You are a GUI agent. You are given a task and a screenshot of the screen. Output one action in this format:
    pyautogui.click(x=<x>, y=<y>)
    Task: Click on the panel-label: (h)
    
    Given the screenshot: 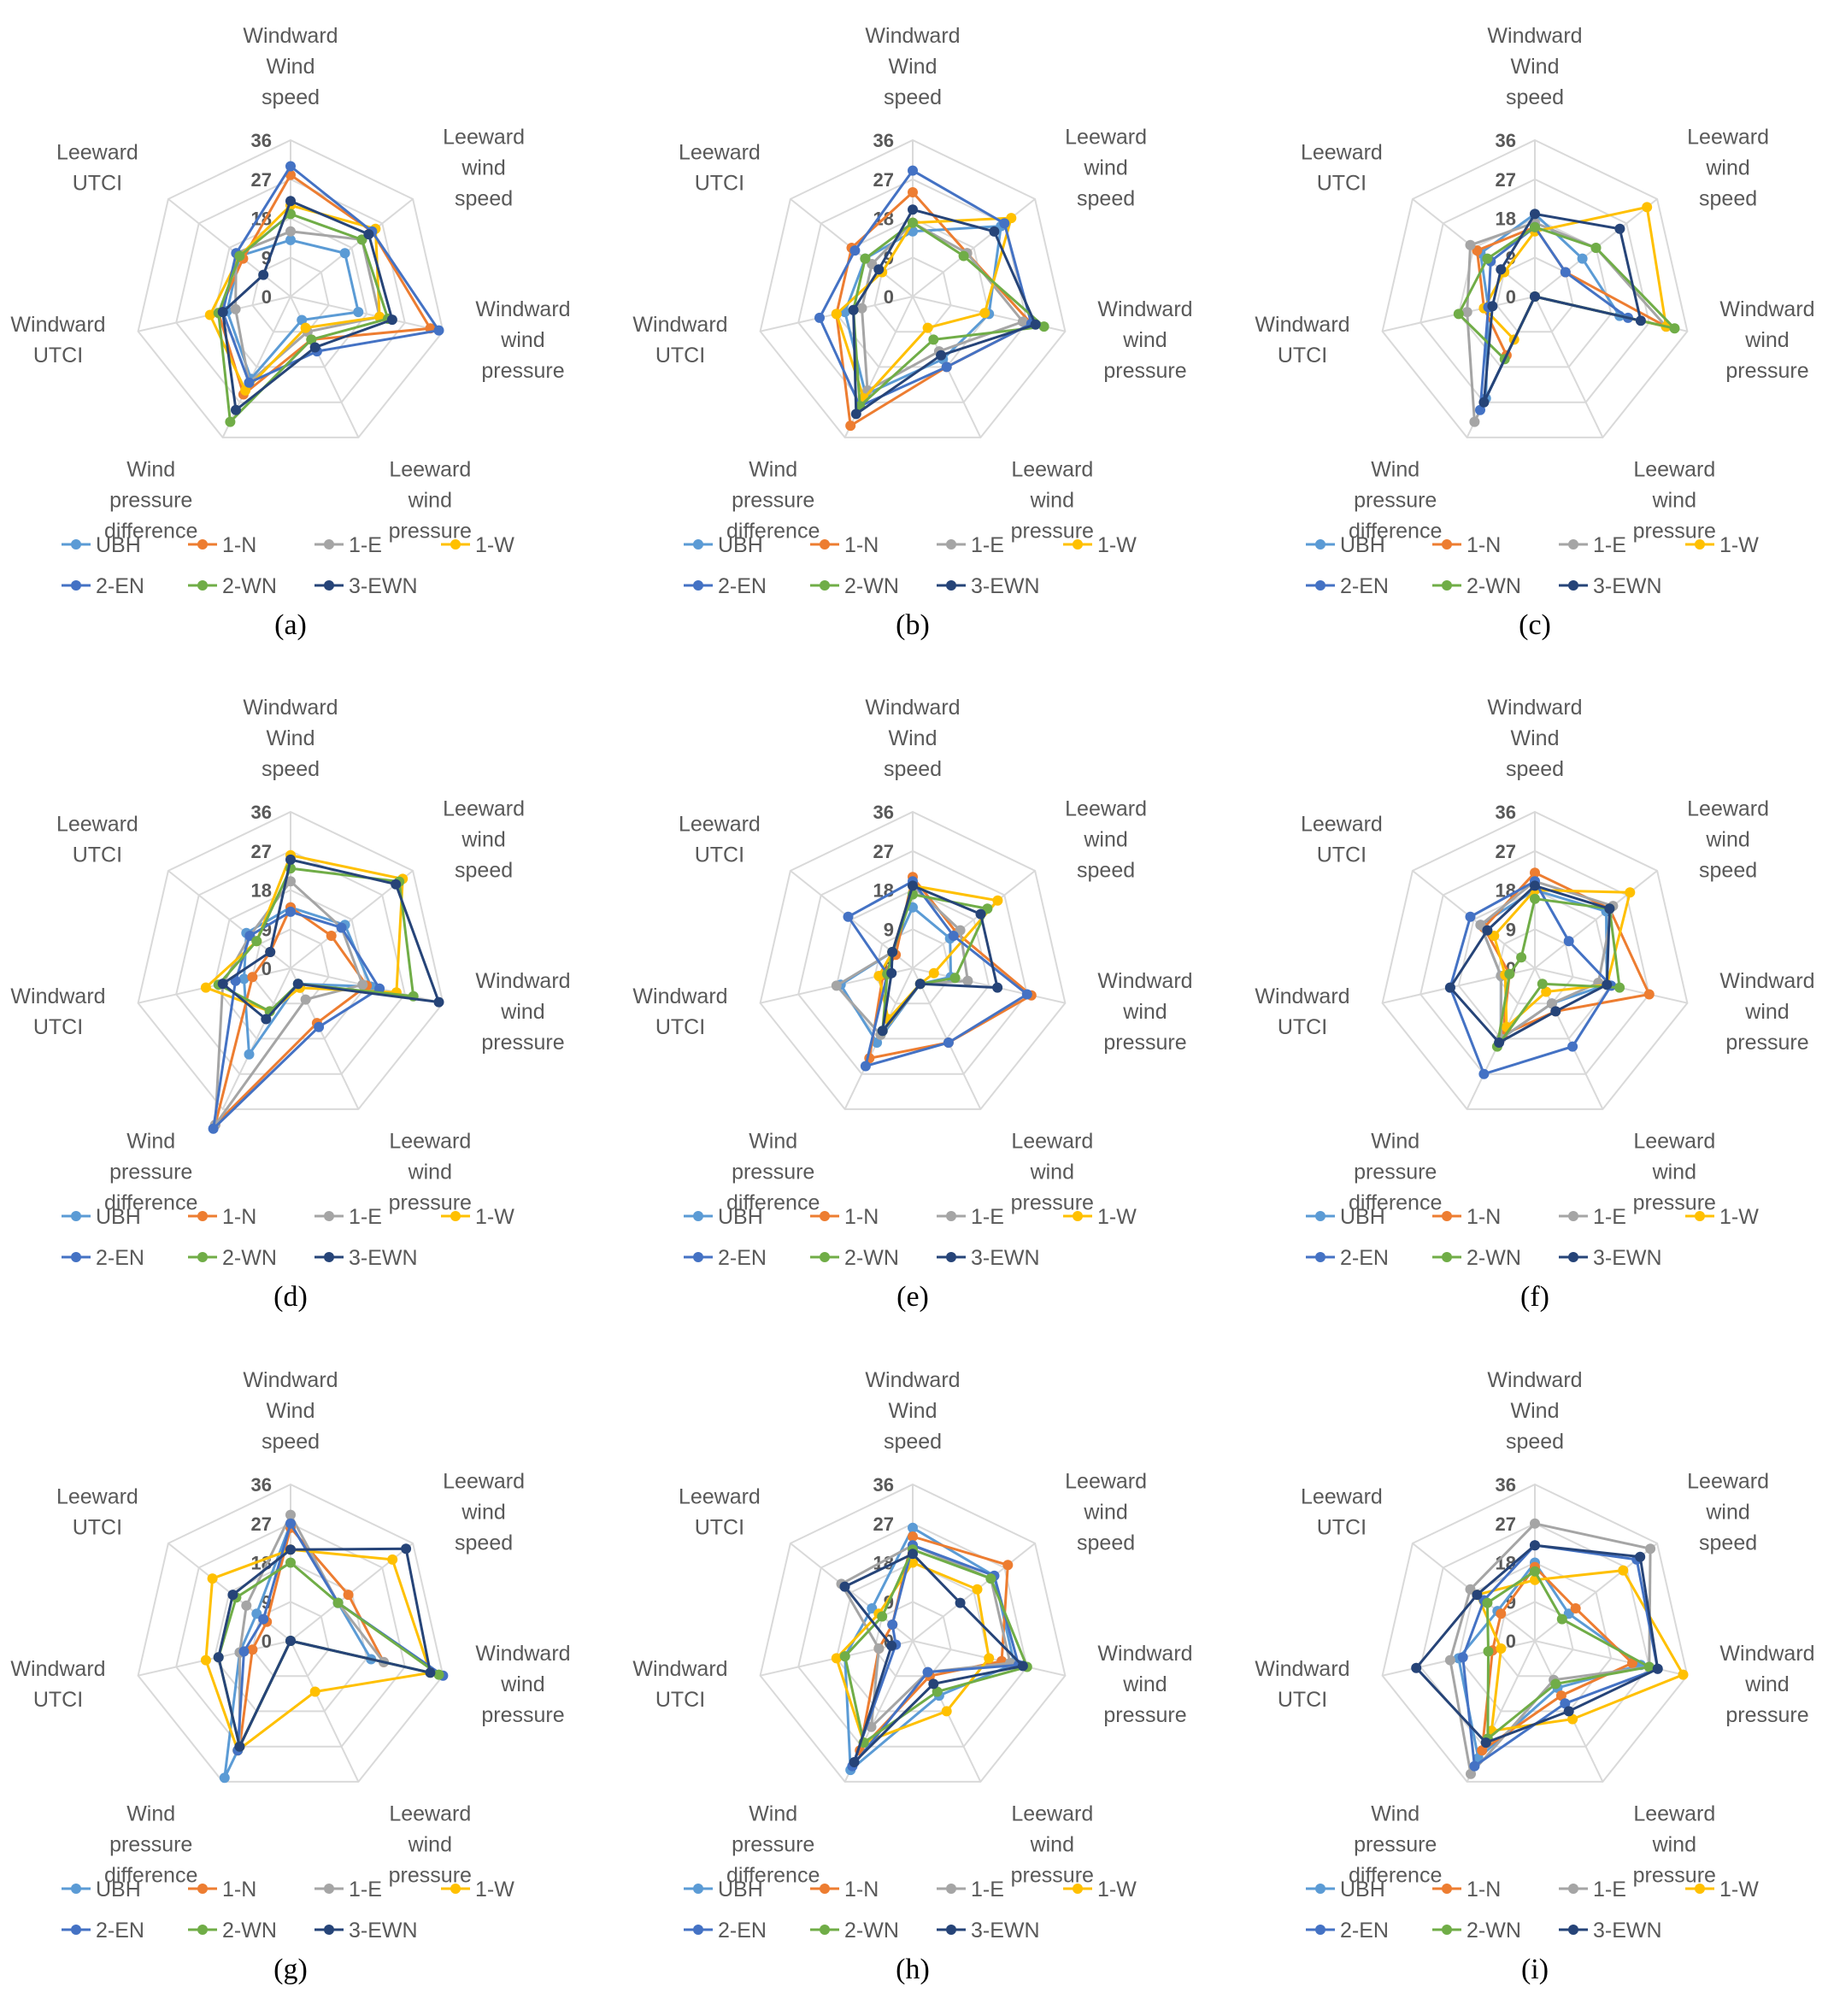 What is the action you would take?
    pyautogui.click(x=913, y=1969)
    